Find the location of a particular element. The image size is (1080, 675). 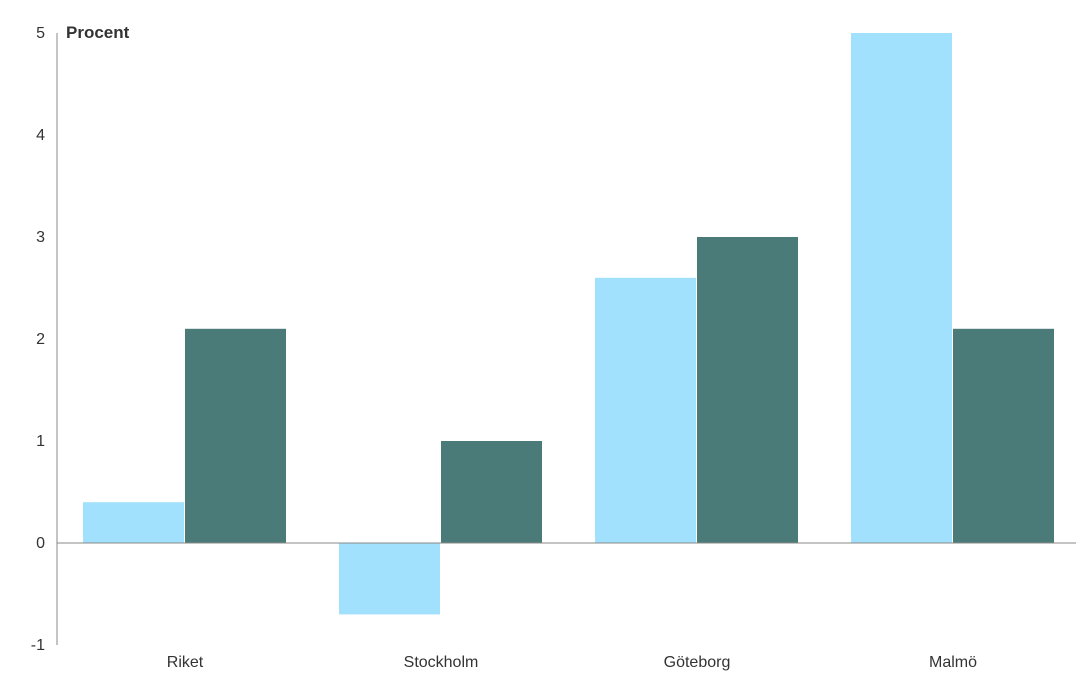

y-axis: 5 4 3 2 1 0 -1 is located at coordinates (44, 339).